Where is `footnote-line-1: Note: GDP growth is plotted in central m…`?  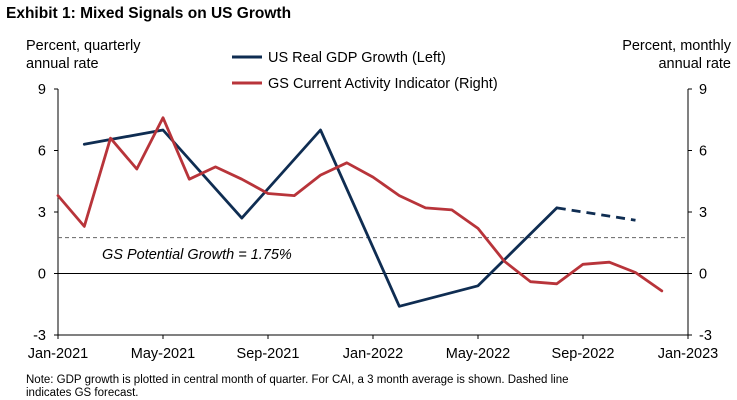 footnote-line-1: Note: GDP growth is plotted in central m… is located at coordinates (297, 380).